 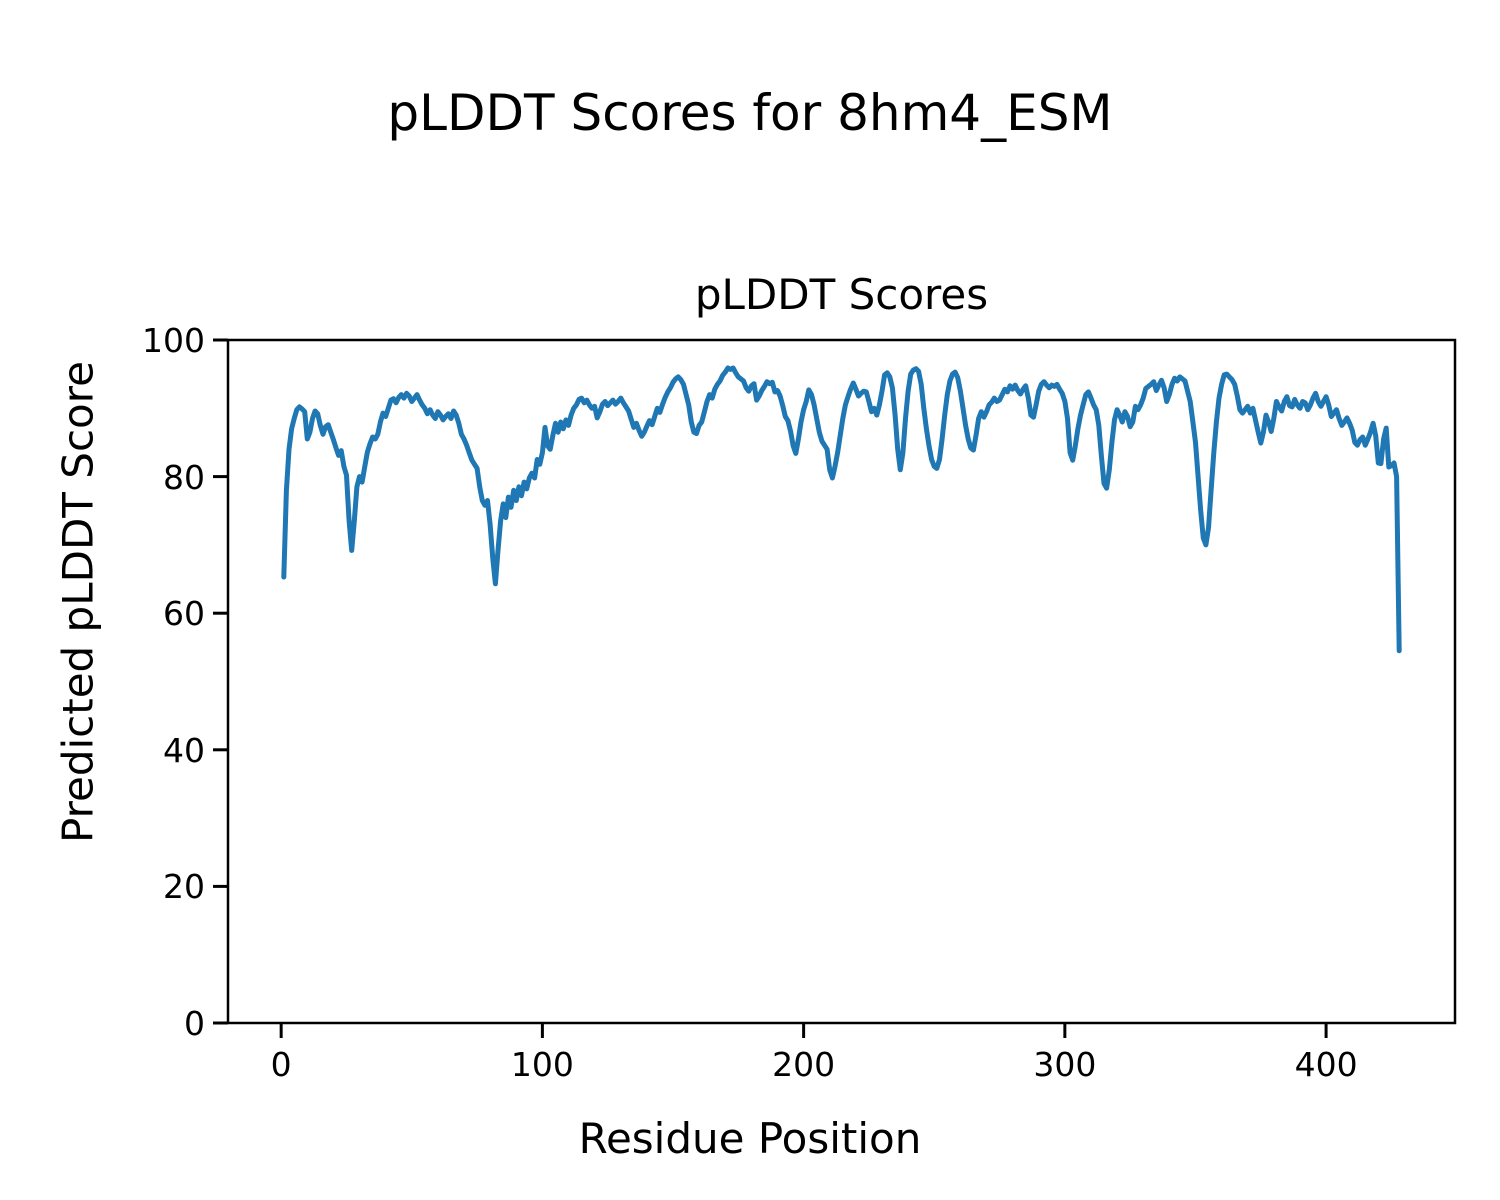 What do you see at coordinates (804, 1064) in the screenshot?
I see `x-tick-label: 200` at bounding box center [804, 1064].